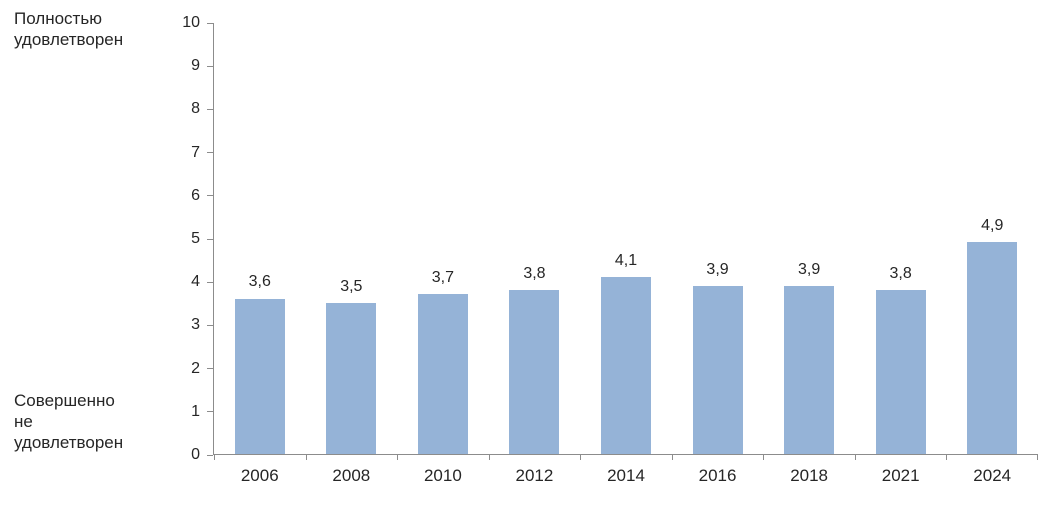  Describe the element at coordinates (195, 282) in the screenshot. I see `y-tick-label: 4` at that location.